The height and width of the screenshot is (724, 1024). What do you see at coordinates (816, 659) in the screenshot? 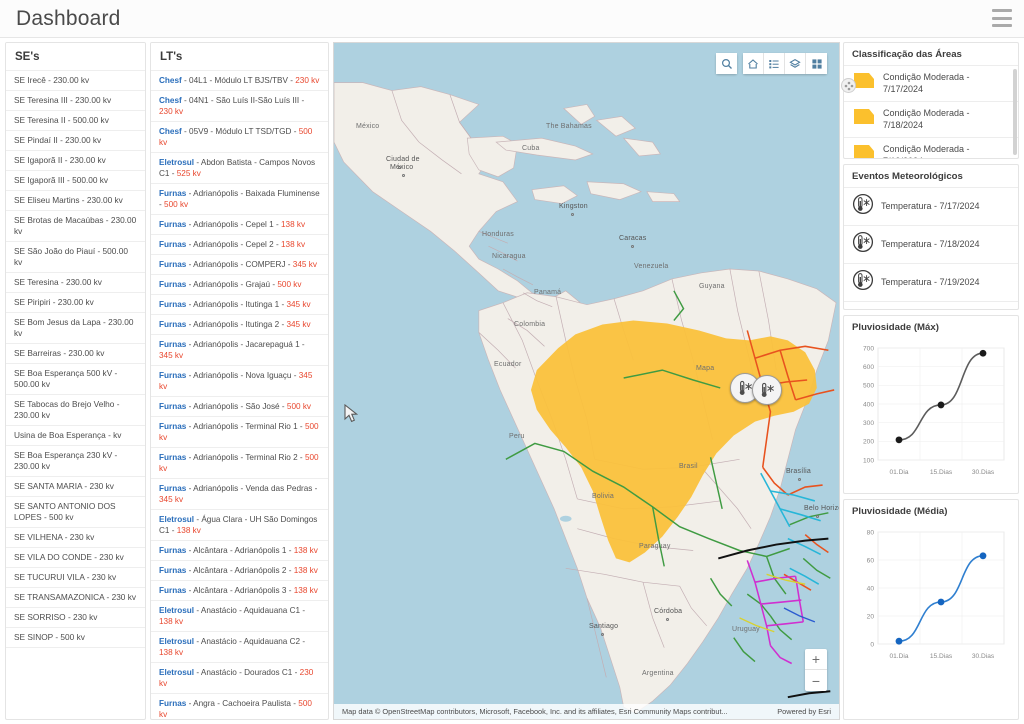
I see `zoom-in-button: +` at bounding box center [816, 659].